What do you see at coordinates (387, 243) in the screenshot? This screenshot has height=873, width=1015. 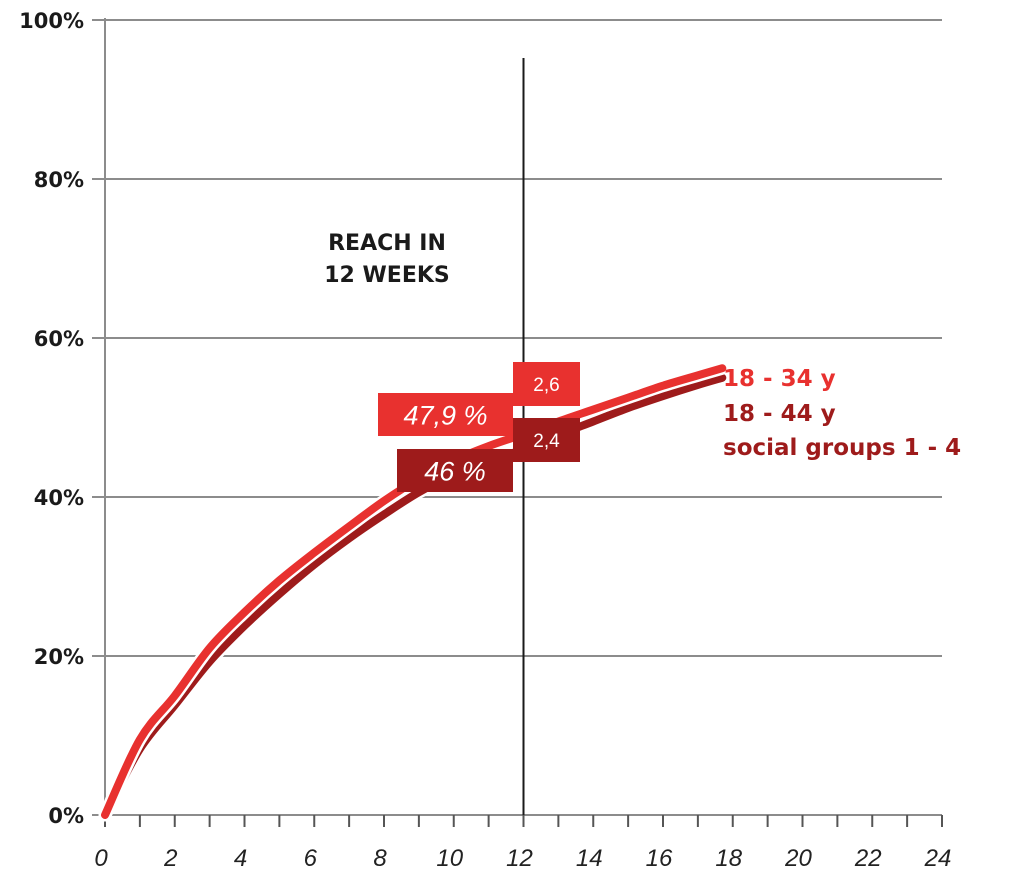 I see `marker-label-line: REACH IN` at bounding box center [387, 243].